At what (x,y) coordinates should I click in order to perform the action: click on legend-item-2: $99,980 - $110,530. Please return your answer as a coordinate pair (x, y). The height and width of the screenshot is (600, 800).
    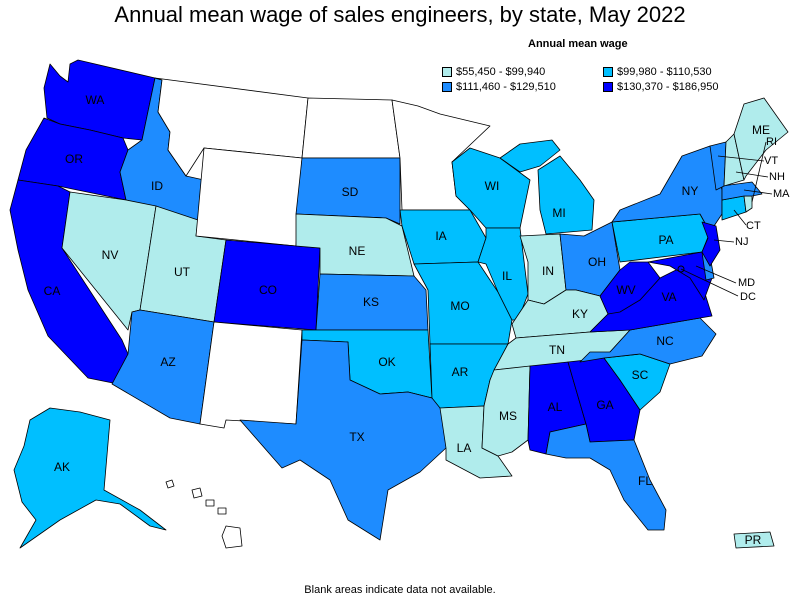
    Looking at the image, I should click on (657, 72).